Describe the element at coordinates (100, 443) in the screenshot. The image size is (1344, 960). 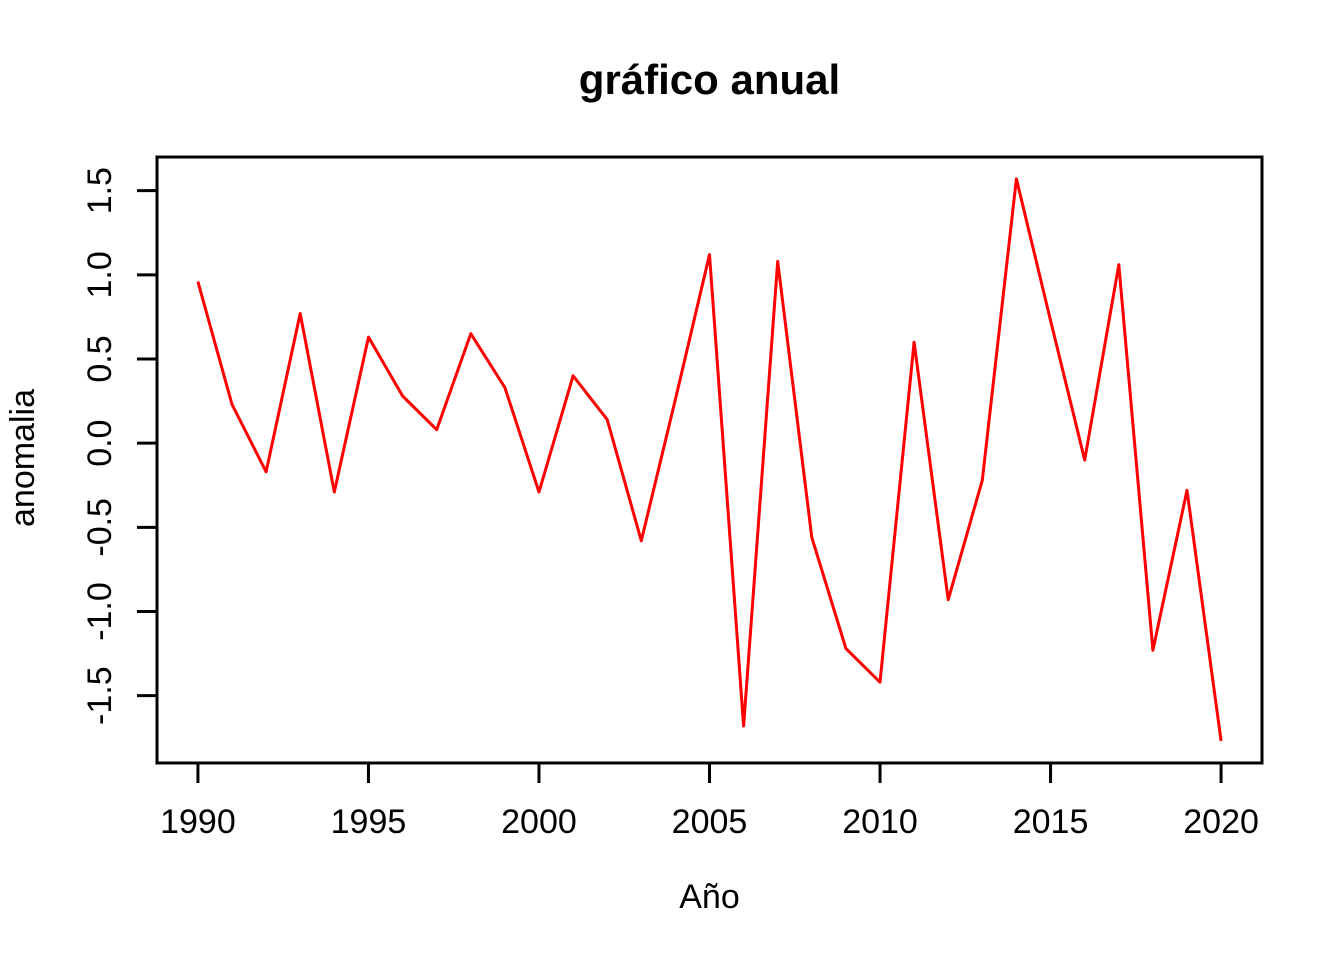
I see `y-tick-label: 0.0` at that location.